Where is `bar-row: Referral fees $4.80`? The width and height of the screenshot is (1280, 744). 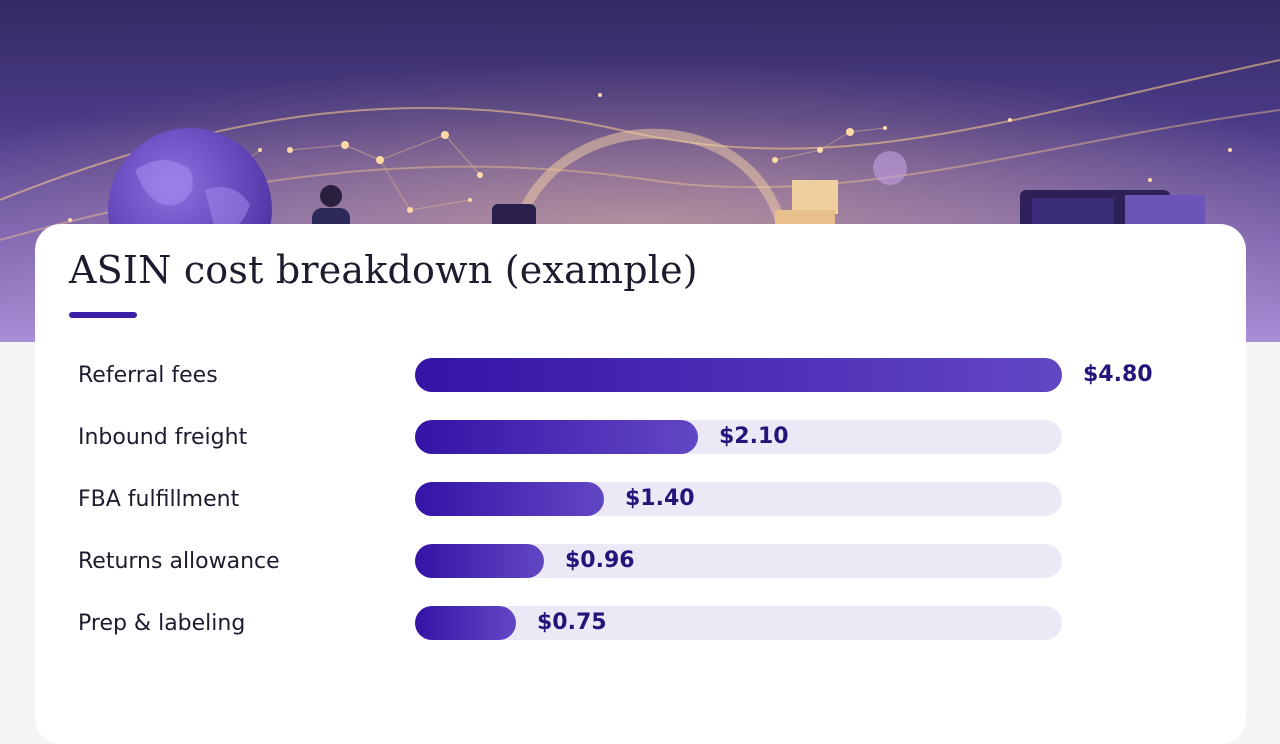
bar-row: Referral fees $4.80 is located at coordinates (640, 376).